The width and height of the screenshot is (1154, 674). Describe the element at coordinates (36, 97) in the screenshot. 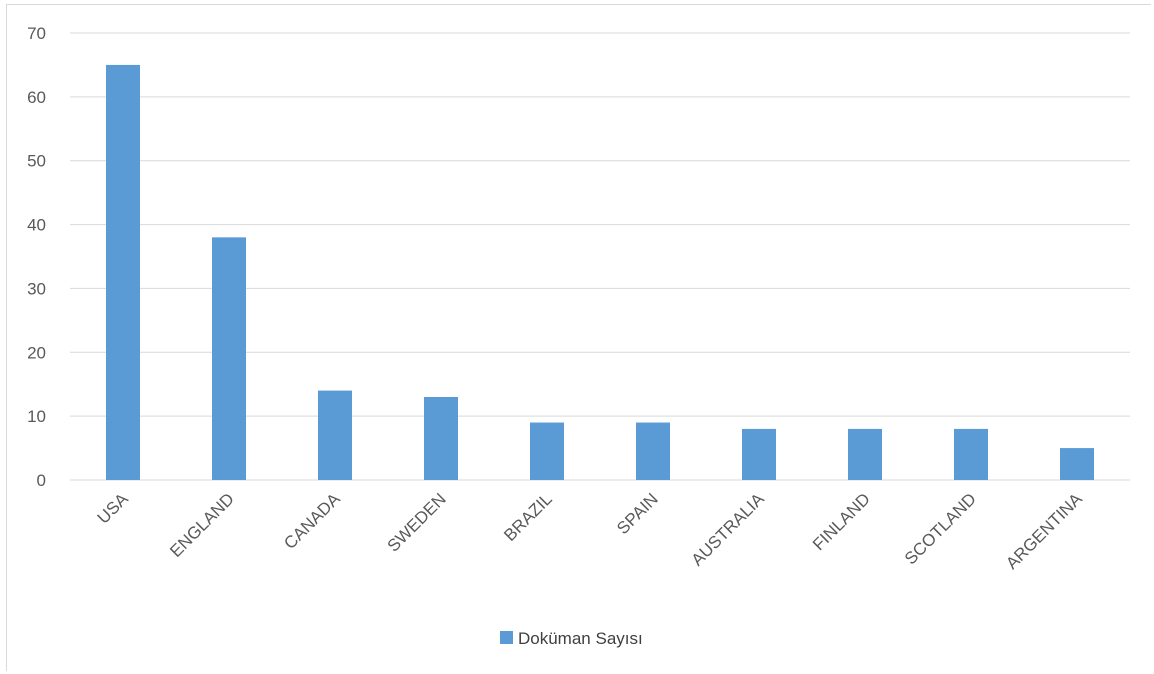

I see `y-tick-label: 60` at that location.